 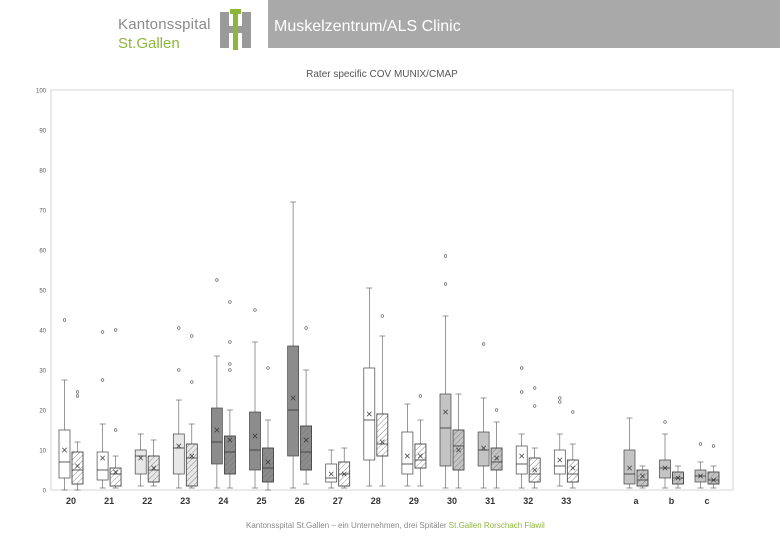 What do you see at coordinates (223, 501) in the screenshot?
I see `x-tick-label: 24` at bounding box center [223, 501].